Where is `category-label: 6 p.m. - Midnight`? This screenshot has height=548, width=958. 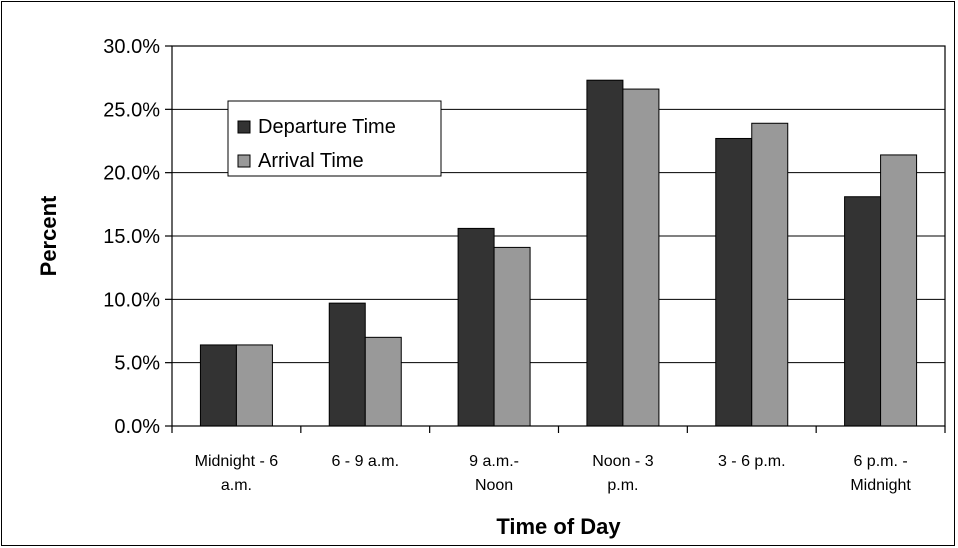
category-label: 6 p.m. - Midnight is located at coordinates (880, 473).